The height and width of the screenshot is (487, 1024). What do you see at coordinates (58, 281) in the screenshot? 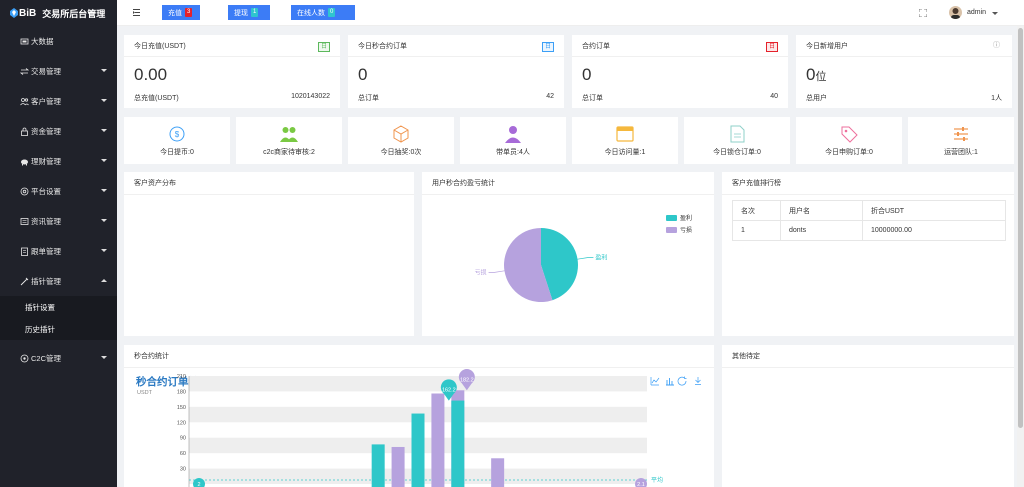
I see `sidebar-item-8: 插针管理` at bounding box center [58, 281].